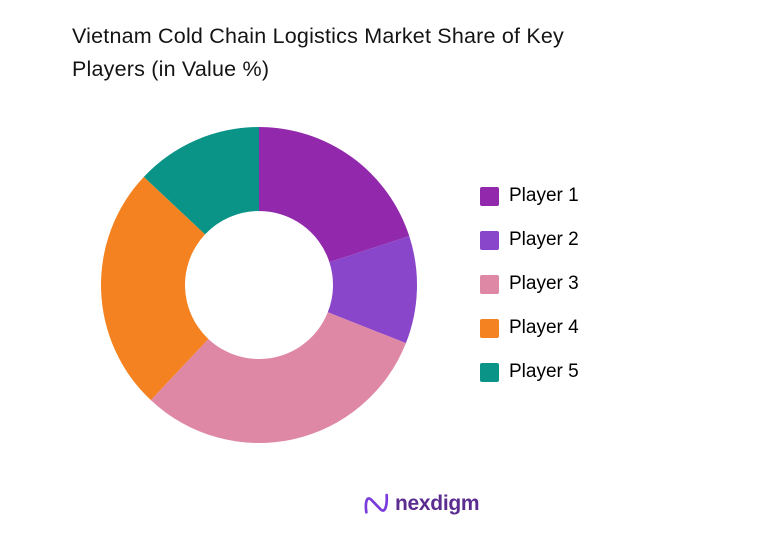 The height and width of the screenshot is (535, 782). I want to click on legend-item-player-3: Player 3, so click(529, 283).